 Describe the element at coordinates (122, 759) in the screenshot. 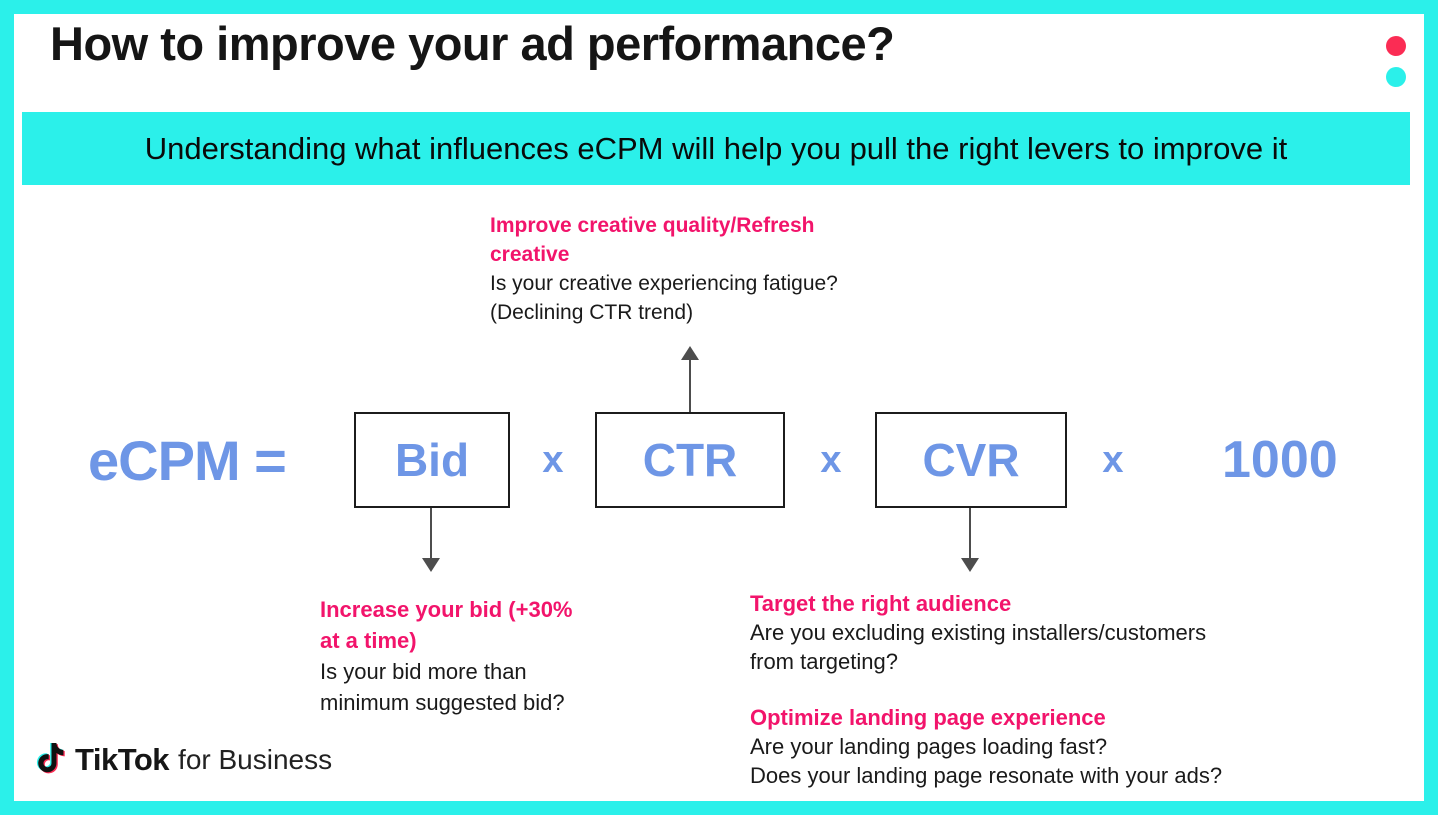

I see `brand-wordmark: TikTok` at that location.